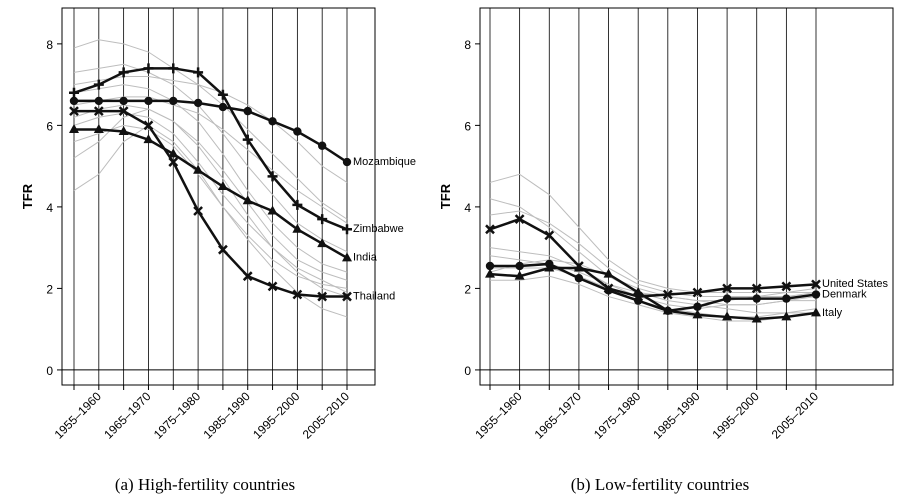 The image size is (905, 500). What do you see at coordinates (226, 415) in the screenshot?
I see `x-tick-label: 1985–1990` at bounding box center [226, 415].